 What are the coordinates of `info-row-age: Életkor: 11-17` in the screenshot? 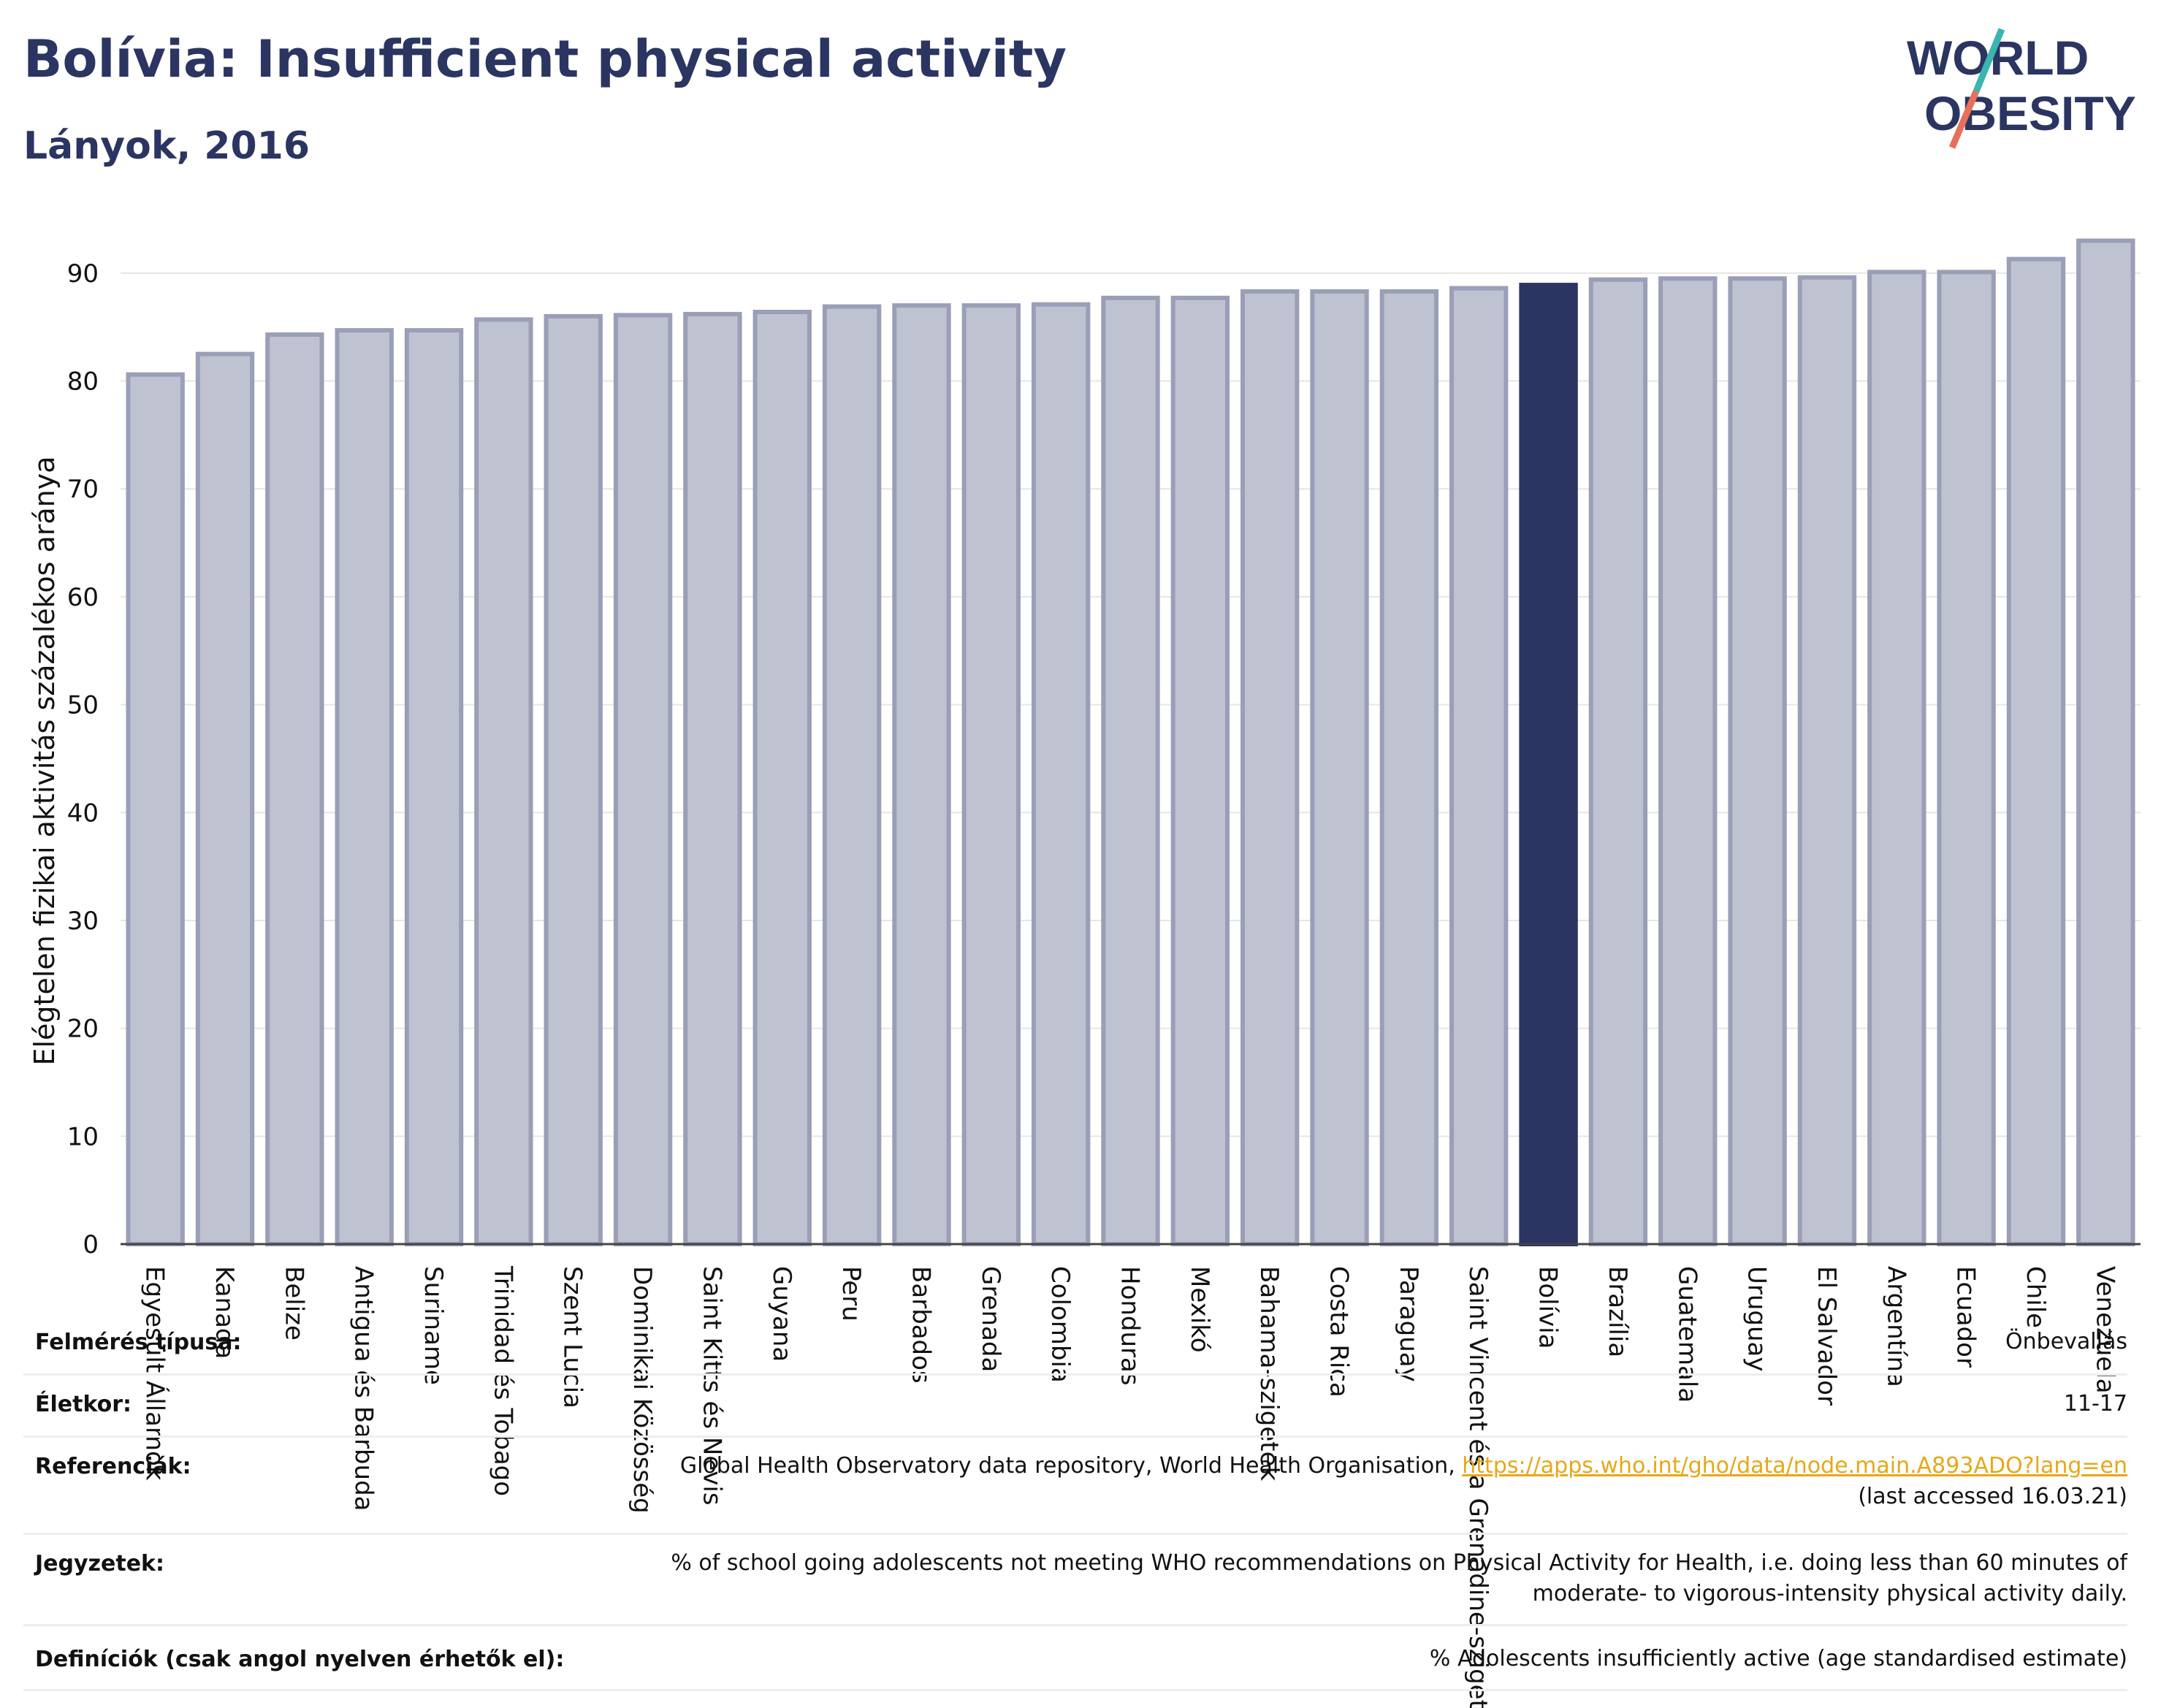 It's located at (1075, 1407).